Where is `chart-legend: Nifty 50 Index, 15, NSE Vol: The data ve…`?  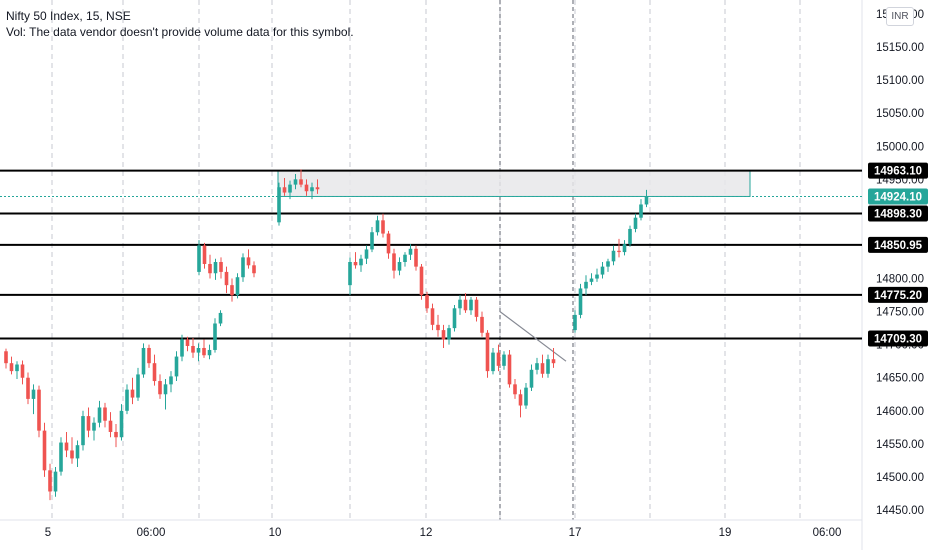
chart-legend: Nifty 50 Index, 15, NSE Vol: The data ve… is located at coordinates (180, 24).